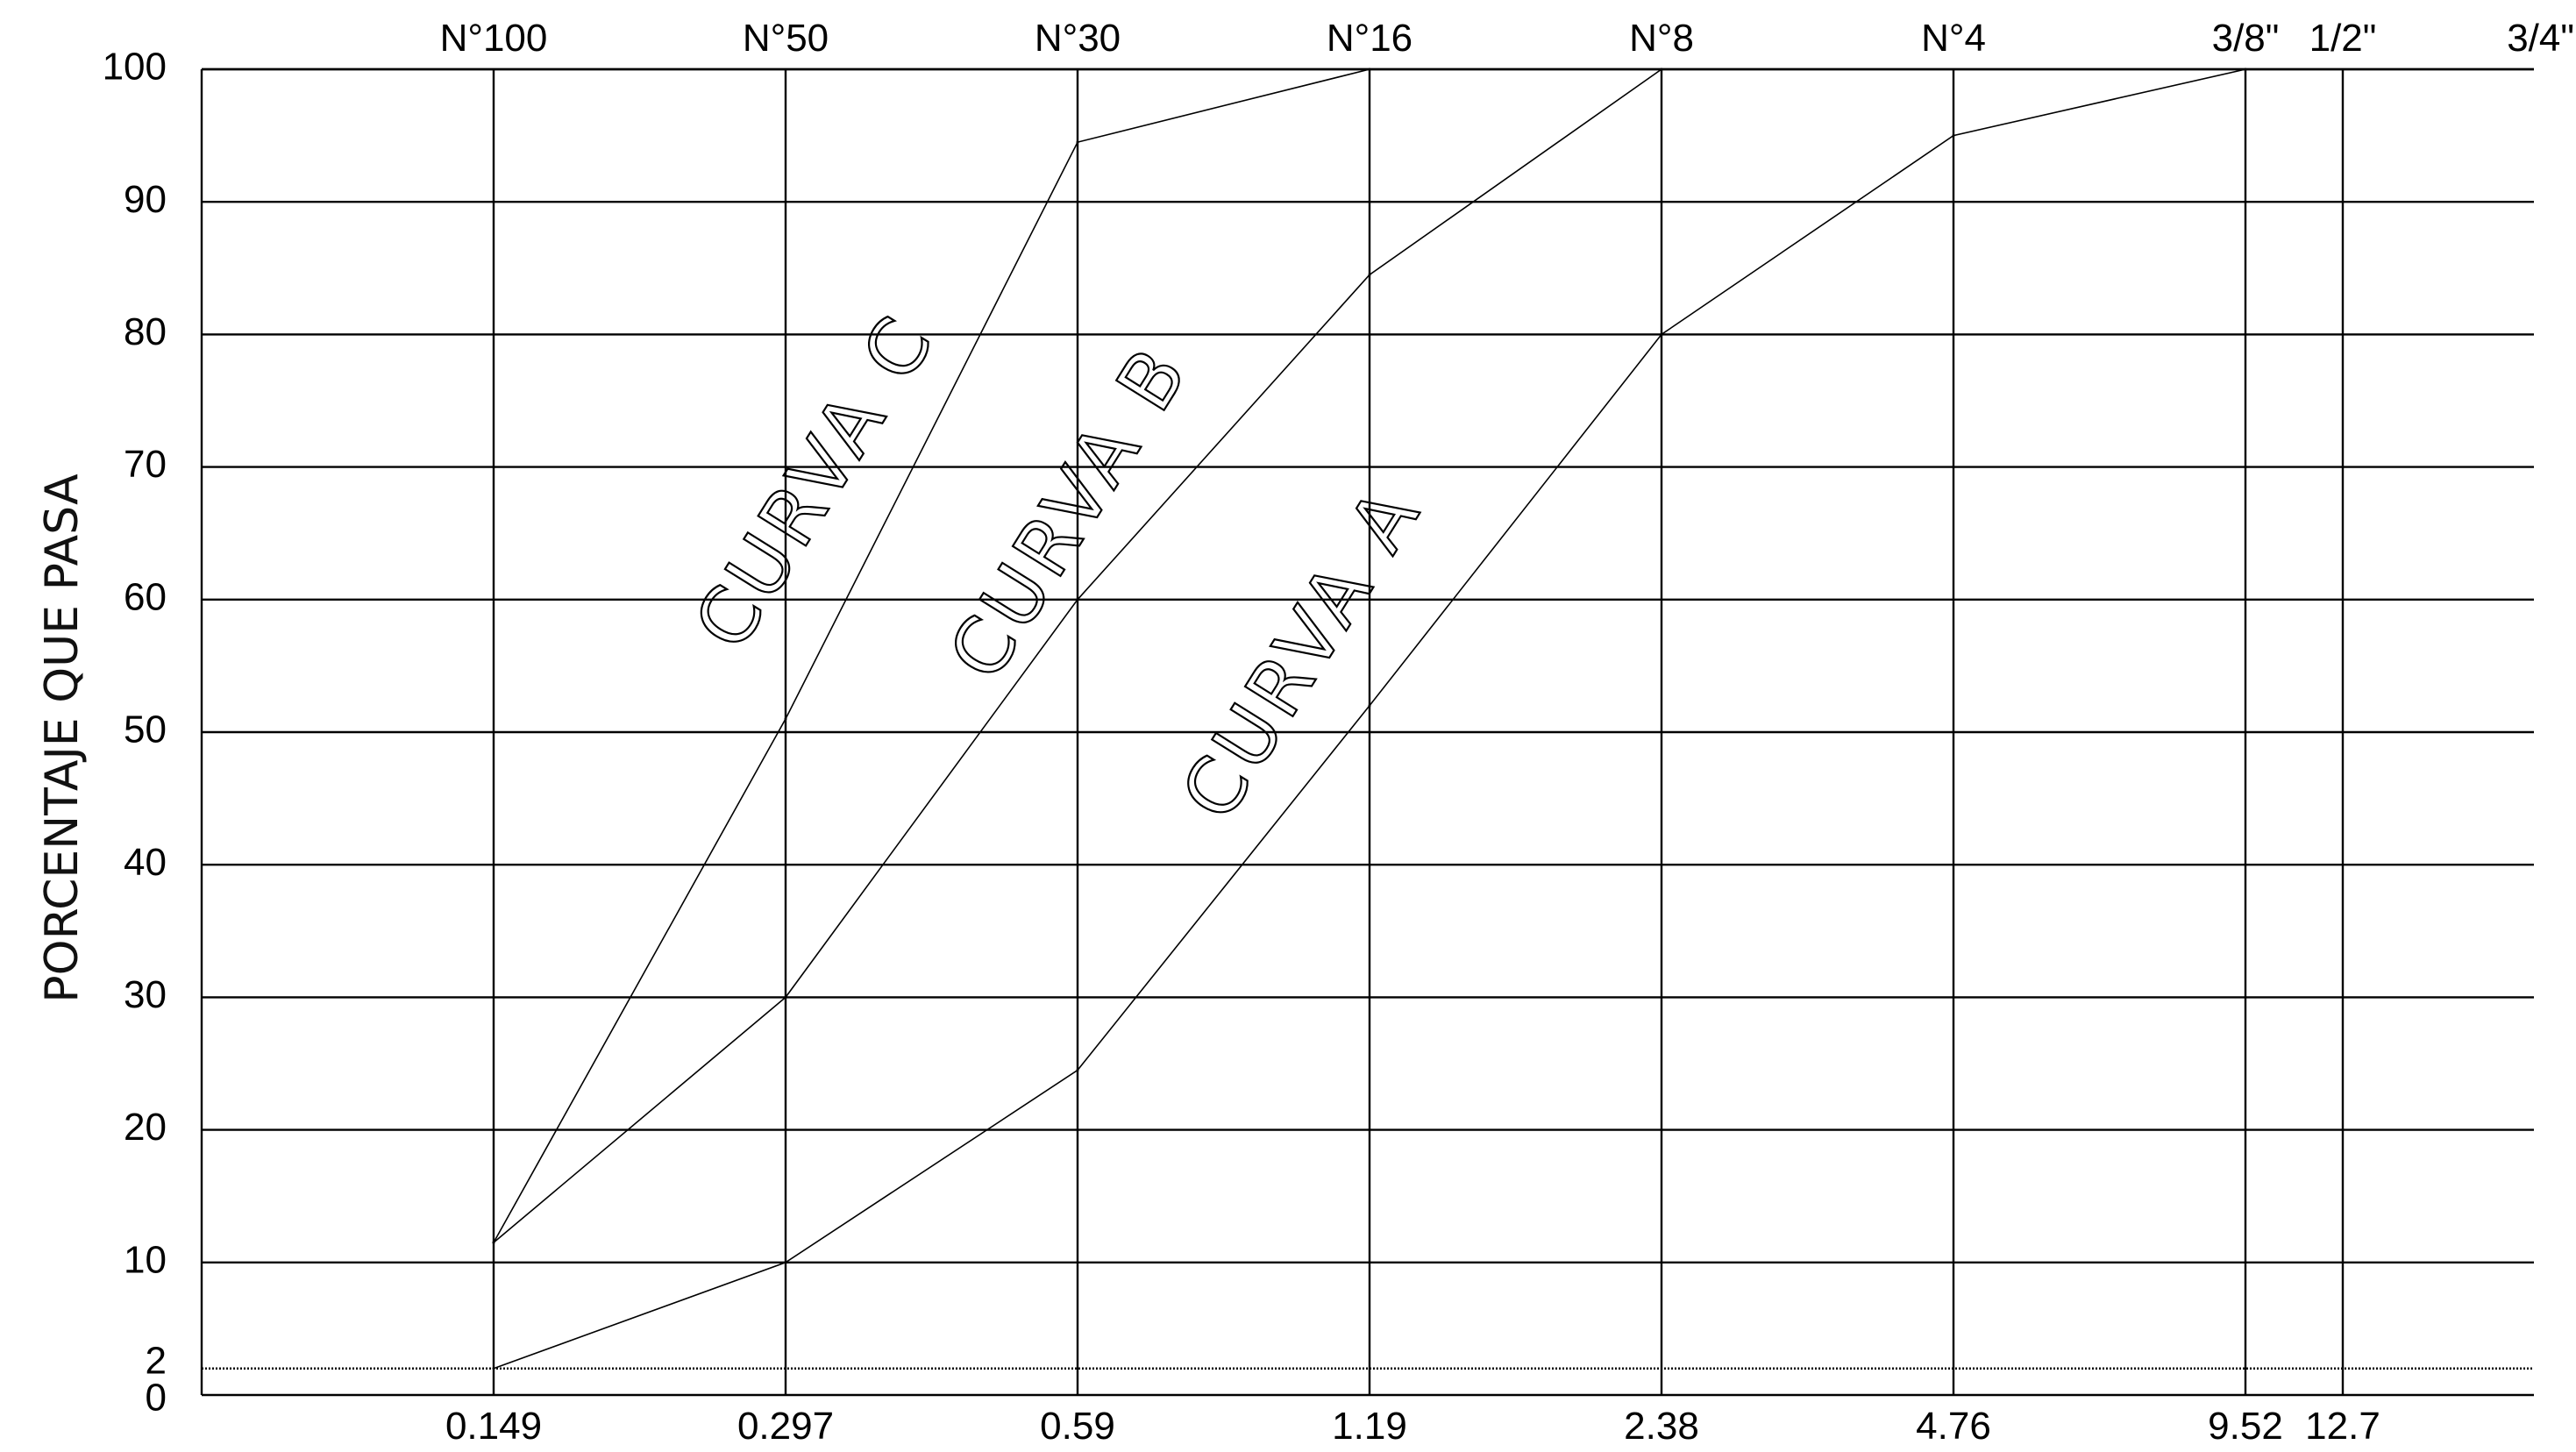 The width and height of the screenshot is (2576, 1452). I want to click on x-top-tick-labels: N°100 N°50 N°30 N°16 N°8 N°4 3/8" 1/2" 3/4", so click(1507, 38).